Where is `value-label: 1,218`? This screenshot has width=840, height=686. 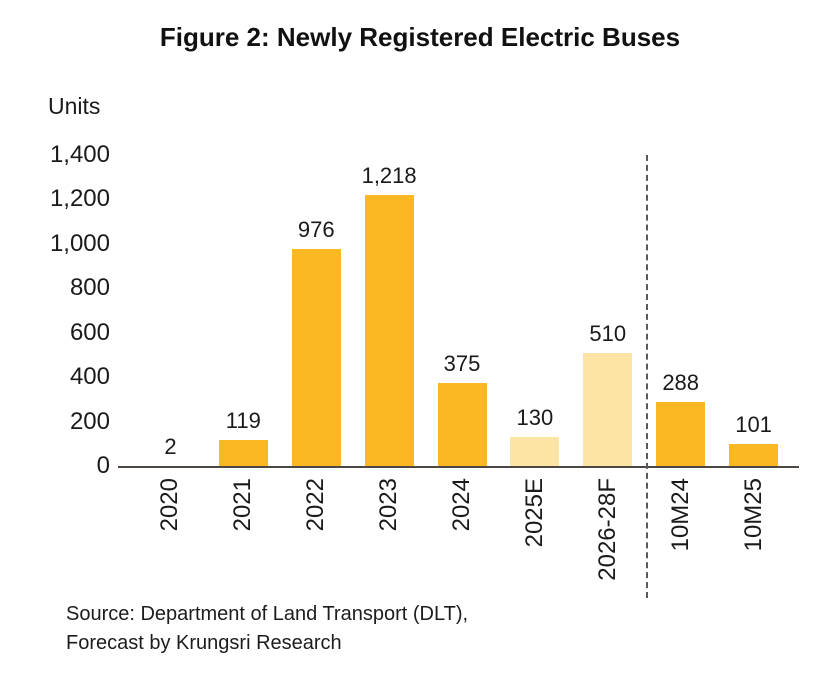
value-label: 1,218 is located at coordinates (389, 176).